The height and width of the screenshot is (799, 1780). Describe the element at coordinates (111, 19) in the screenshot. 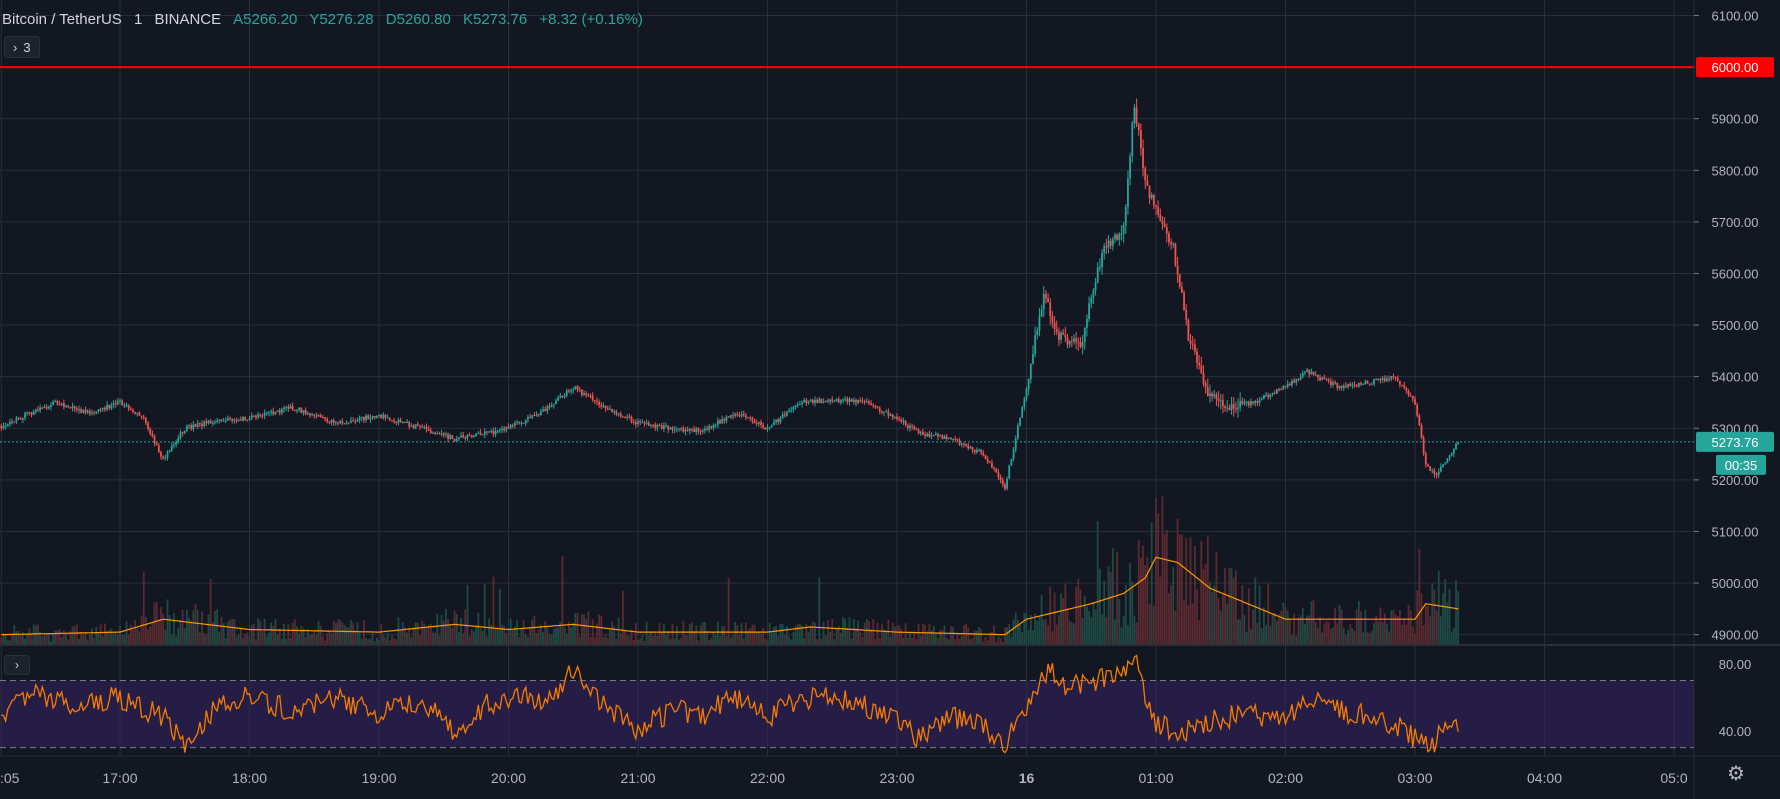

I see `symbol-title: Bitcoin / TetherUS 1 BINANCE` at that location.